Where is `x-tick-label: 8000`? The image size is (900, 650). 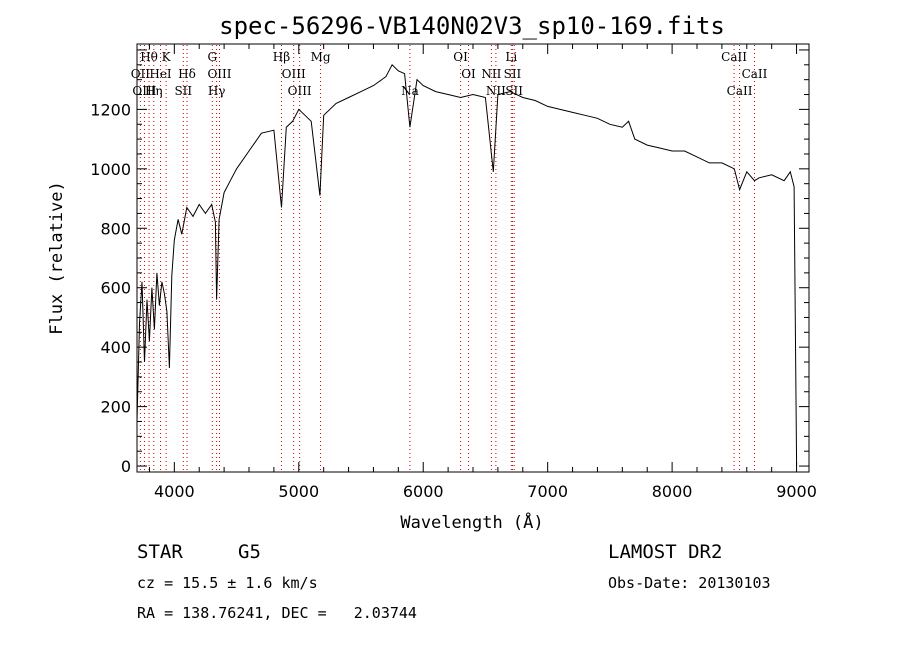 x-tick-label: 8000 is located at coordinates (672, 491).